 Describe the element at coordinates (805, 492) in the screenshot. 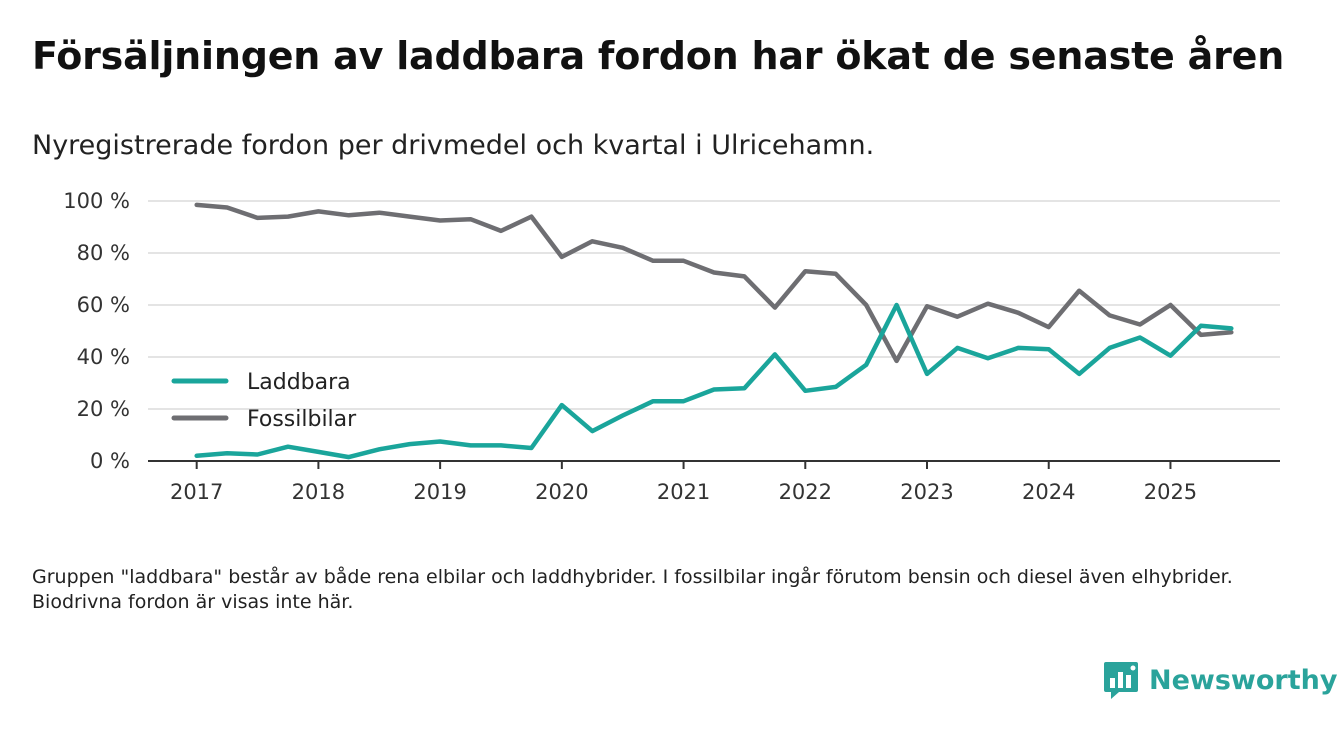

I see `x-tick-label: 2022` at that location.